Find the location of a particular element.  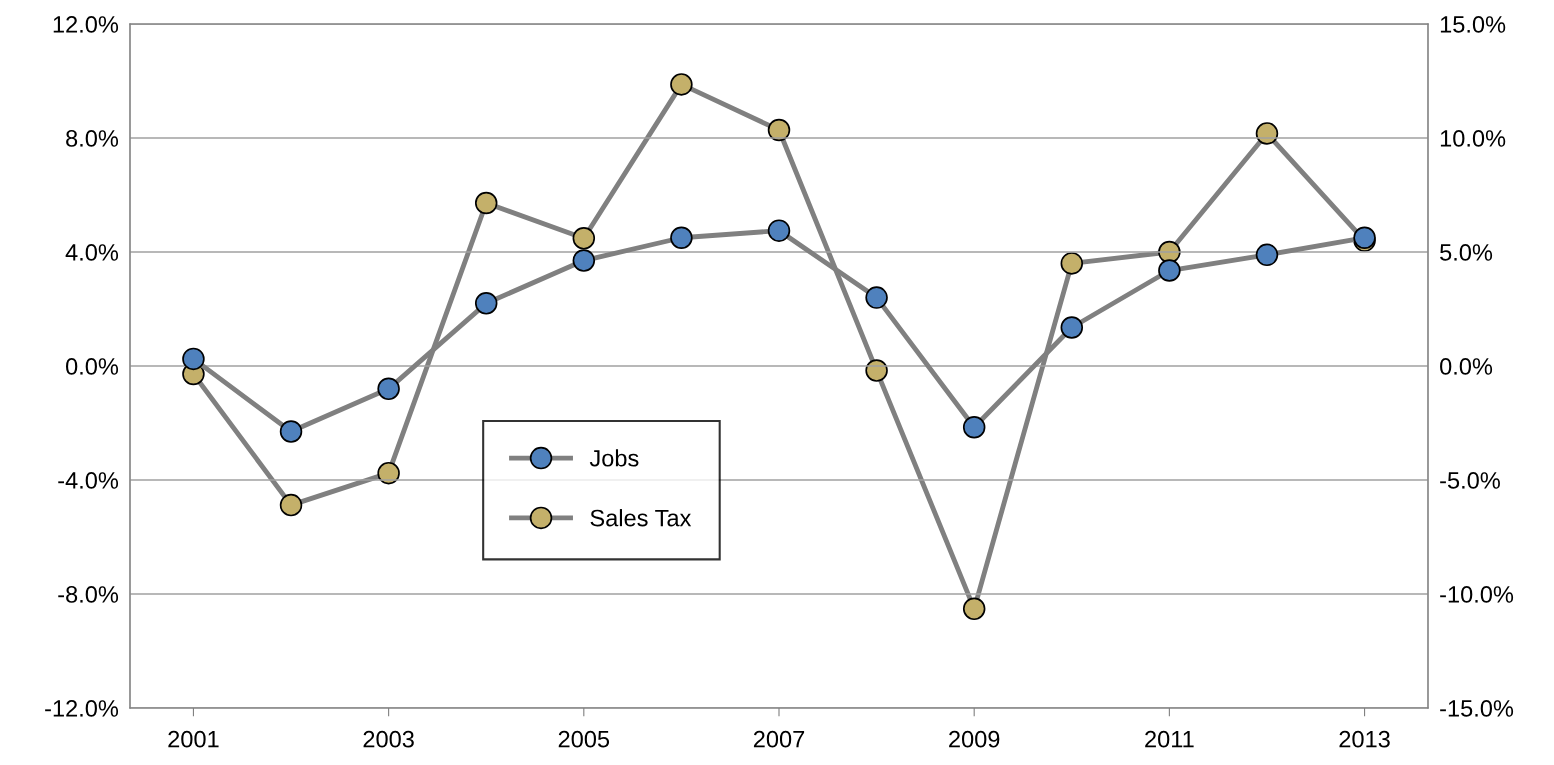

y-tick-label: -8.0% is located at coordinates (88, 594).